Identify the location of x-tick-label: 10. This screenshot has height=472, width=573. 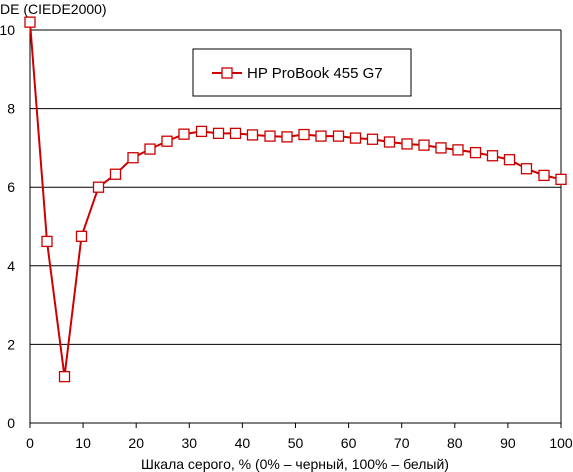
(83, 443).